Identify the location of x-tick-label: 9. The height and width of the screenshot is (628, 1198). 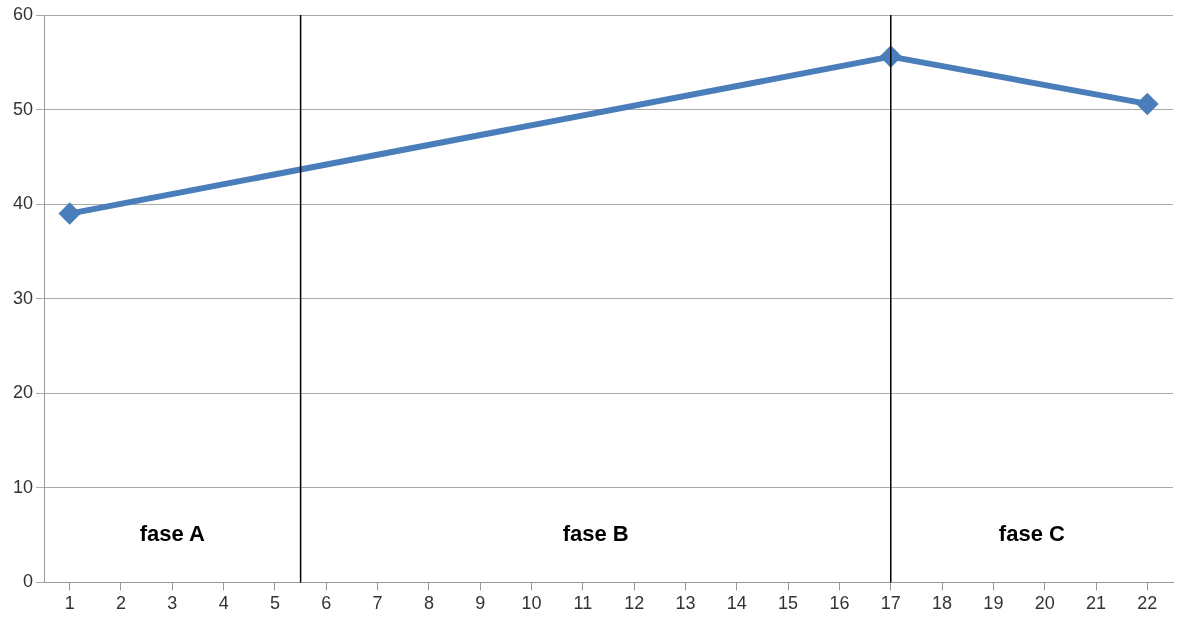
(480, 603).